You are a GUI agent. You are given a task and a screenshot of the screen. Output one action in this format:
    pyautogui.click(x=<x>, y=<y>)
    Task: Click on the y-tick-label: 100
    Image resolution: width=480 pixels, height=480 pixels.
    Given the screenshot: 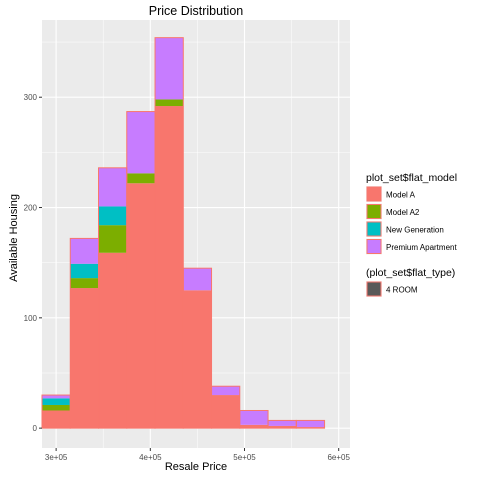 What is the action you would take?
    pyautogui.click(x=31, y=318)
    